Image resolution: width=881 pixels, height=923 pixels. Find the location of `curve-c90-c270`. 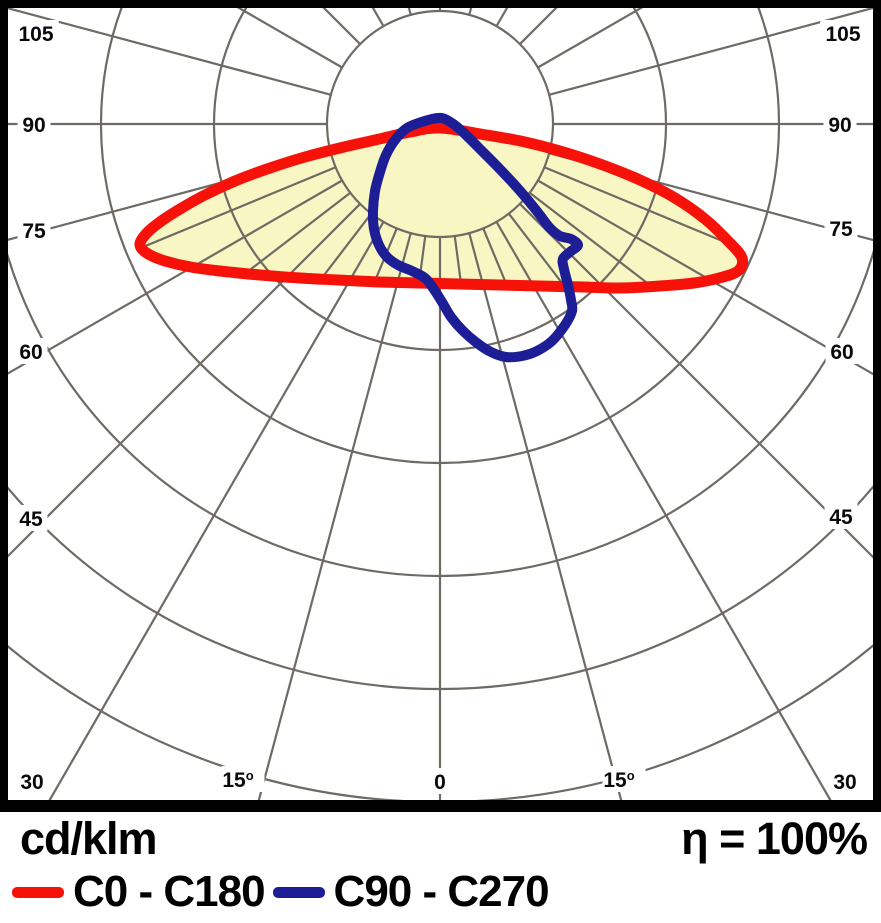

curve-c90-c270 is located at coordinates (475, 237).